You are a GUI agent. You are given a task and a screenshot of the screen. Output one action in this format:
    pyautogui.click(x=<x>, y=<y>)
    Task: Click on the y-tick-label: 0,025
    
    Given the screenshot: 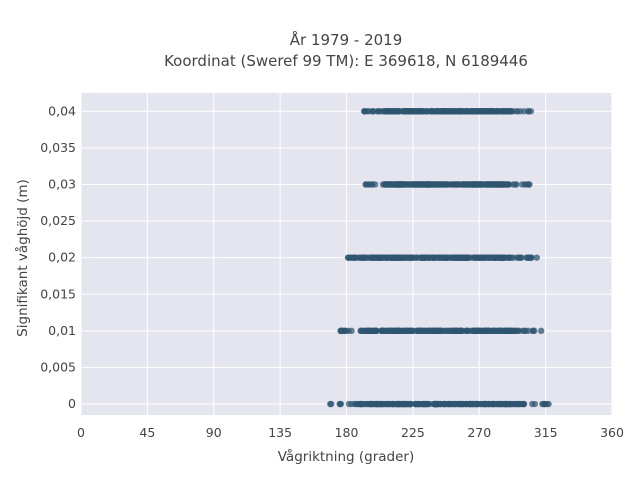 What is the action you would take?
    pyautogui.click(x=58, y=220)
    